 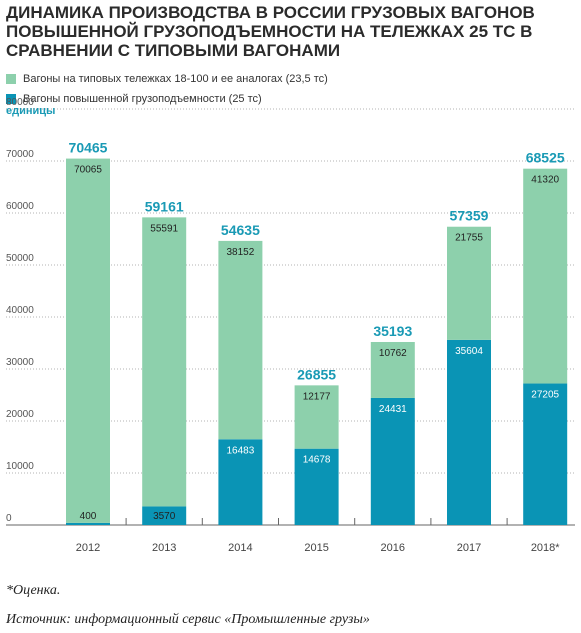 I want to click on typical-data-label: 41320, so click(x=545, y=180).